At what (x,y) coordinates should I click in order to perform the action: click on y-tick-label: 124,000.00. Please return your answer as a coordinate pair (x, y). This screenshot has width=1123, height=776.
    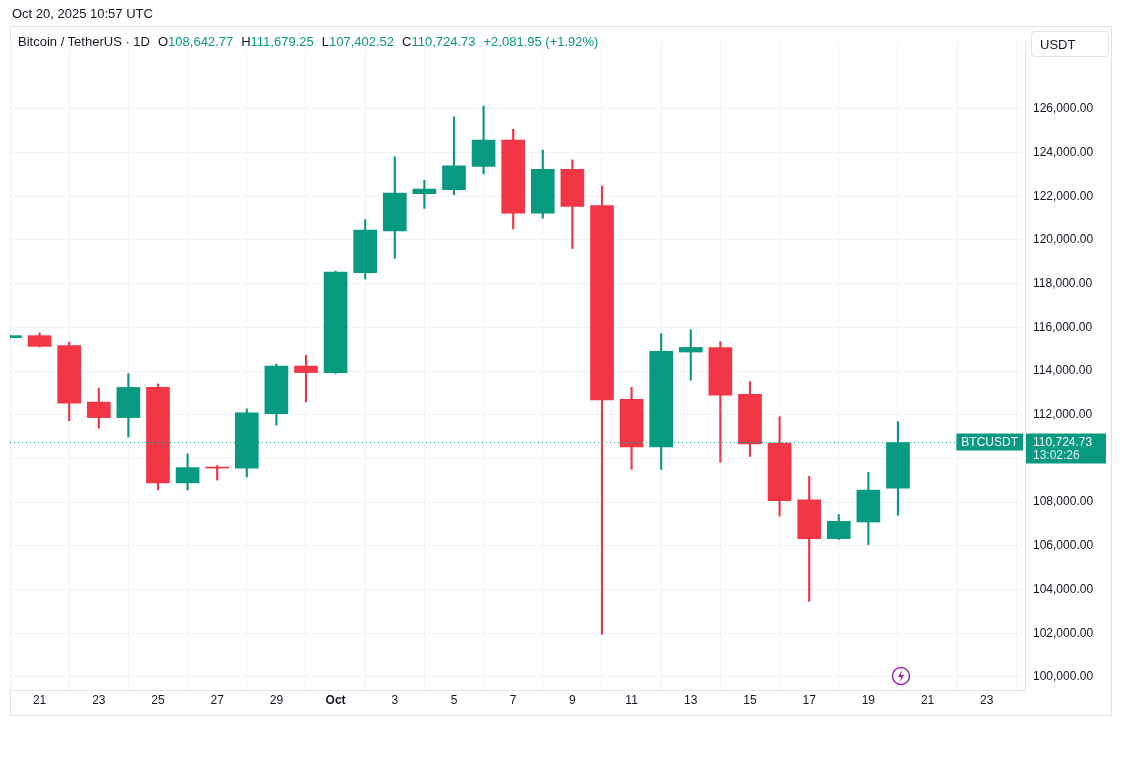
    Looking at the image, I should click on (1063, 151).